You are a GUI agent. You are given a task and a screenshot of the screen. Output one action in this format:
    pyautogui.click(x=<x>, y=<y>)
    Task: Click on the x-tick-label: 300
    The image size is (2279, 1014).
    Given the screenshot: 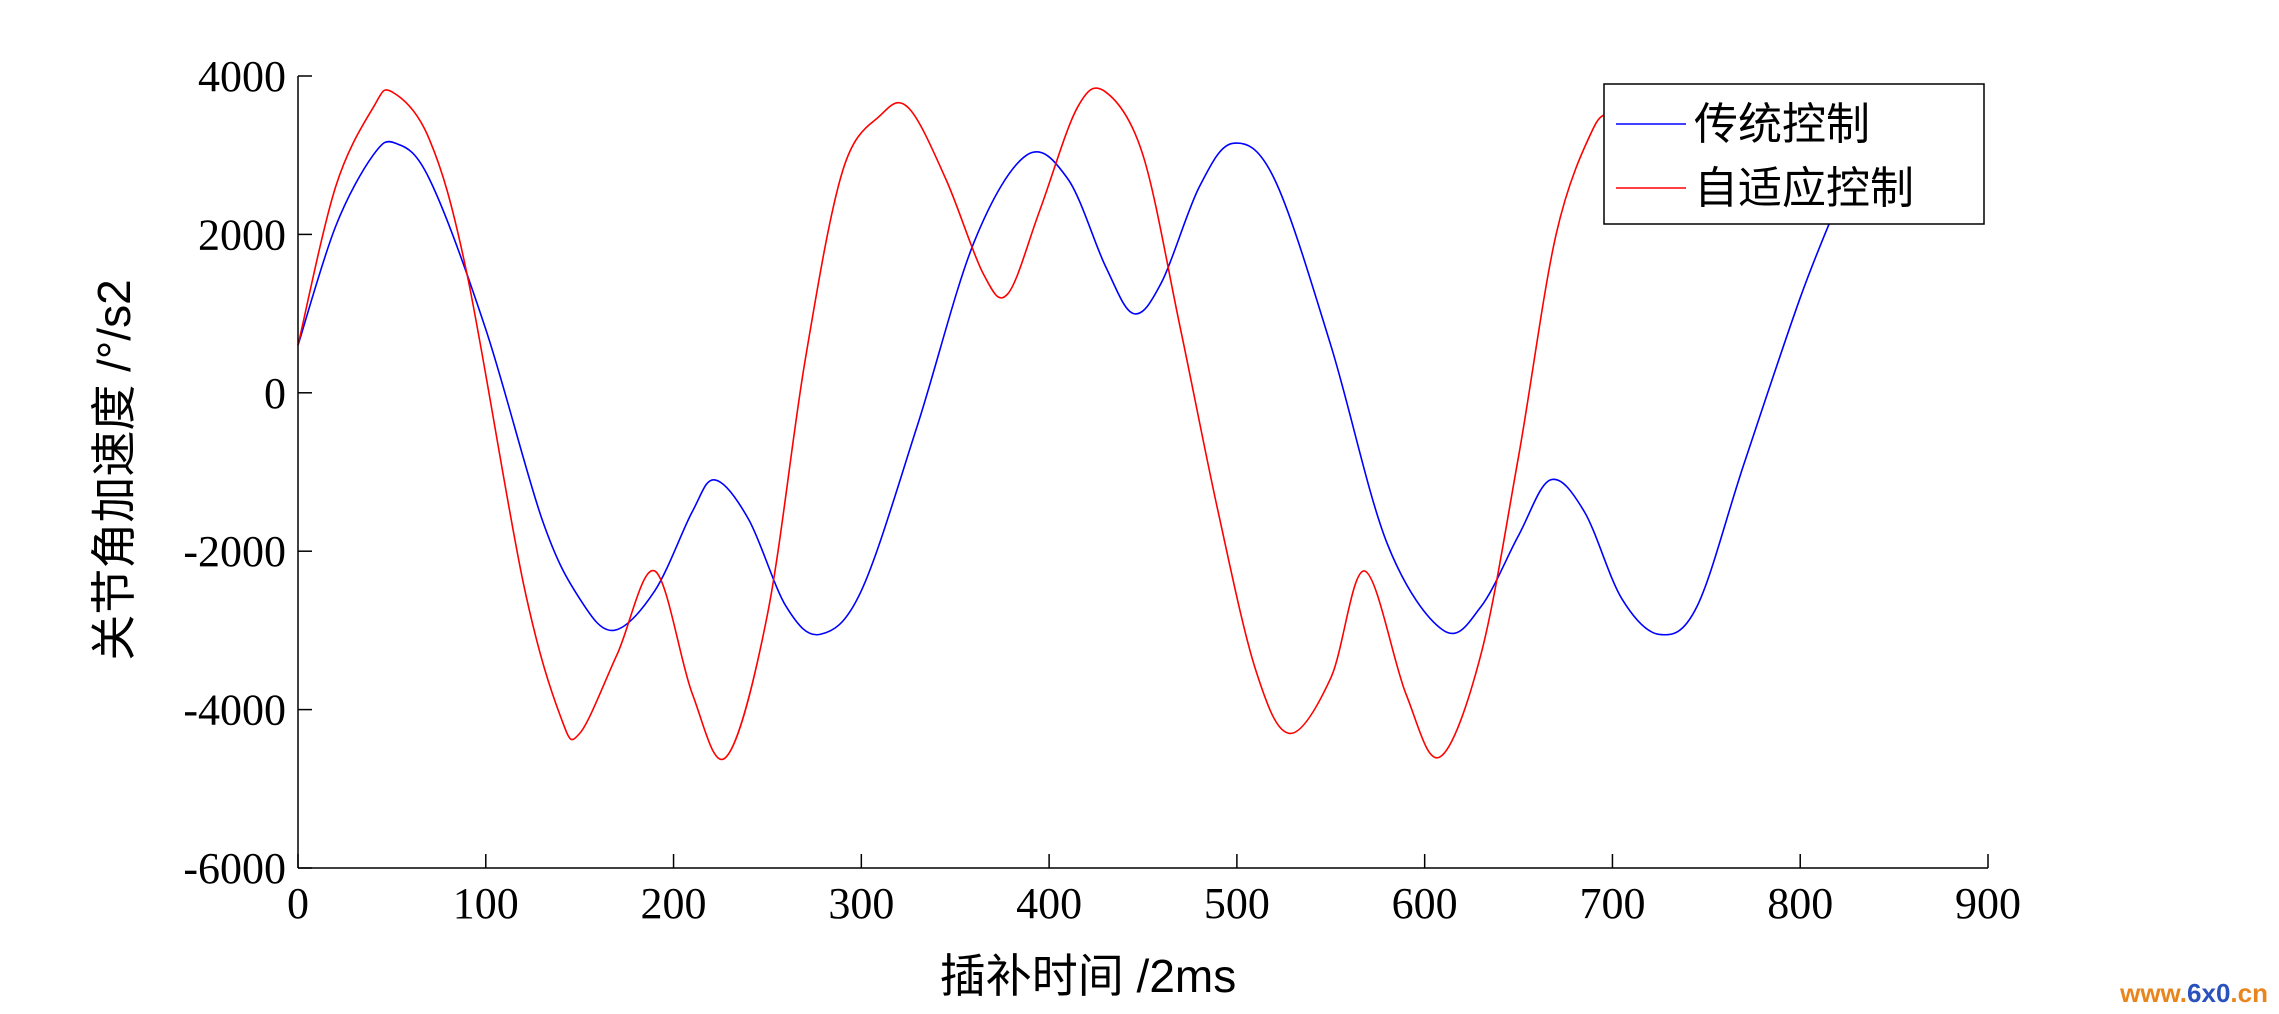 What is the action you would take?
    pyautogui.click(x=861, y=903)
    